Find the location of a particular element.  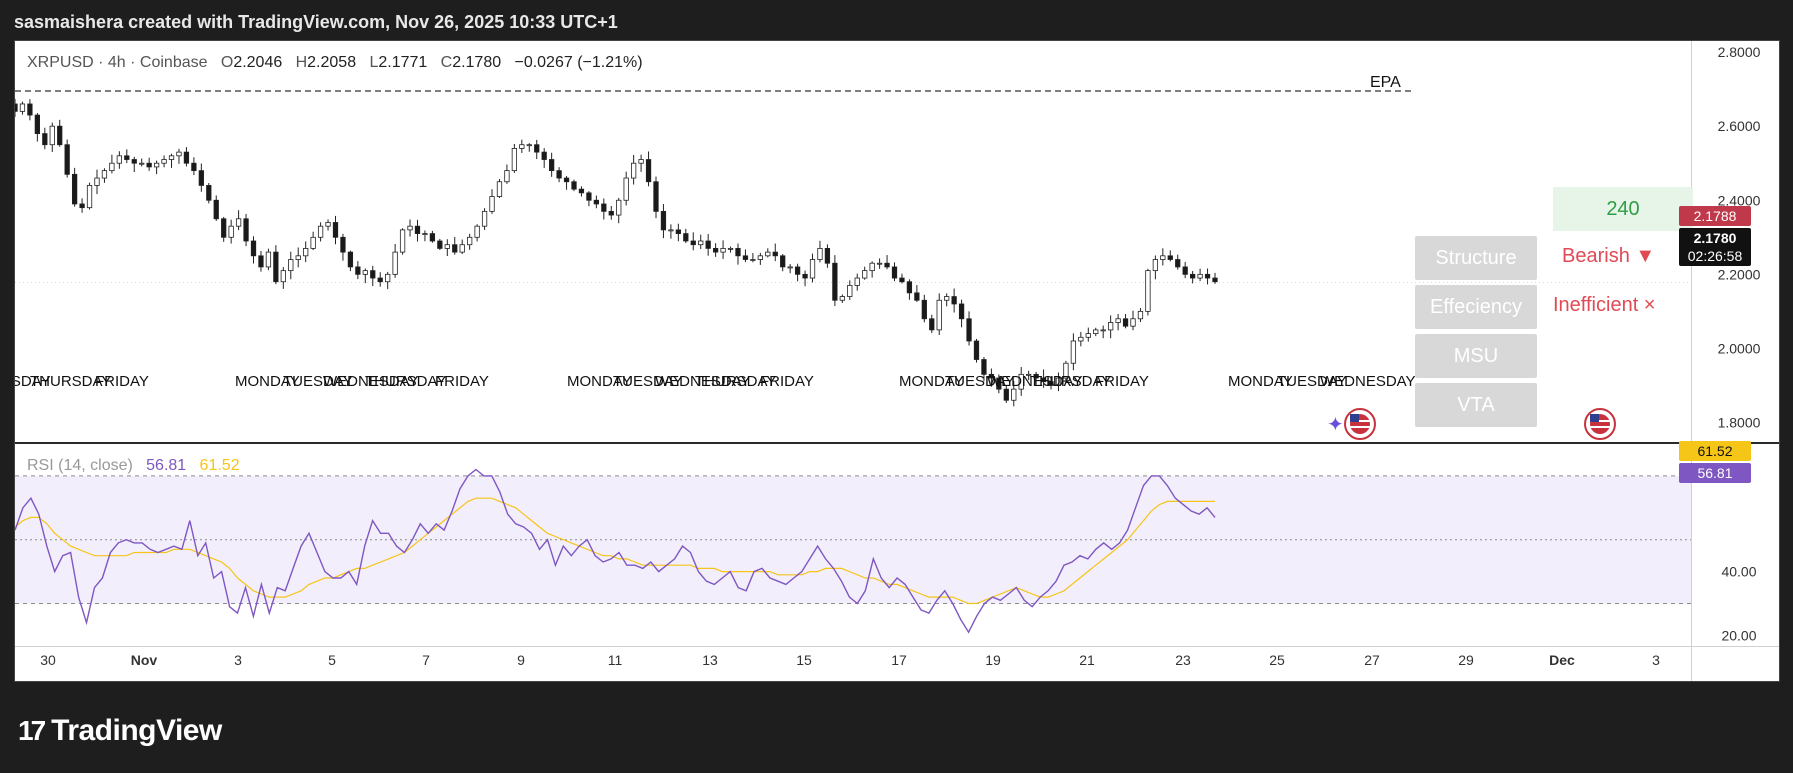

rsi-legend: RSI (14, close) 56.81 61.52 is located at coordinates (133, 466).